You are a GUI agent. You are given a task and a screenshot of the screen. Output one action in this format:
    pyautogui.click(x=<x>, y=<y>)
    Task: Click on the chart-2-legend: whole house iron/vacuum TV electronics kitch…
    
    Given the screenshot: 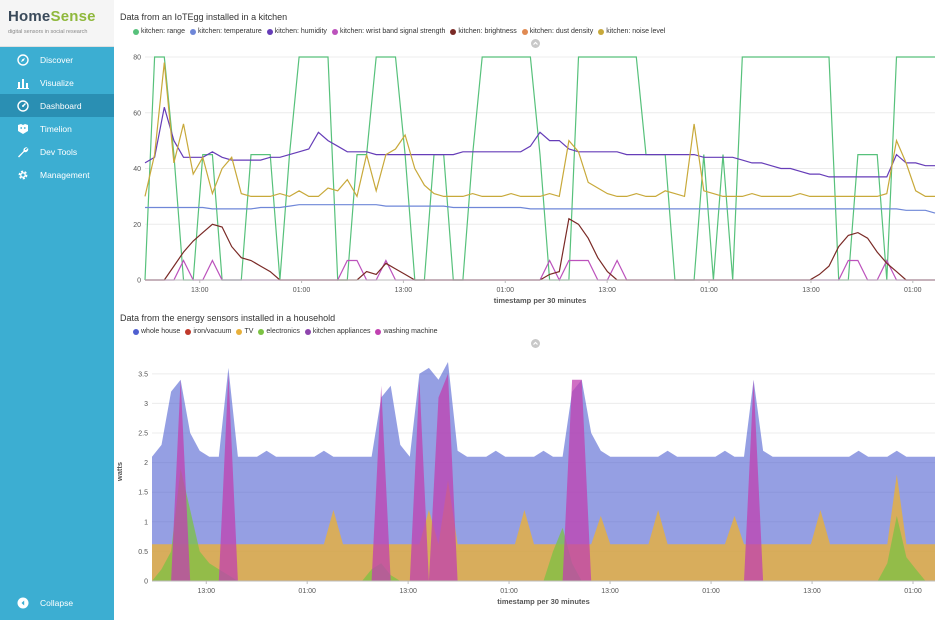 What is the action you would take?
    pyautogui.click(x=285, y=331)
    